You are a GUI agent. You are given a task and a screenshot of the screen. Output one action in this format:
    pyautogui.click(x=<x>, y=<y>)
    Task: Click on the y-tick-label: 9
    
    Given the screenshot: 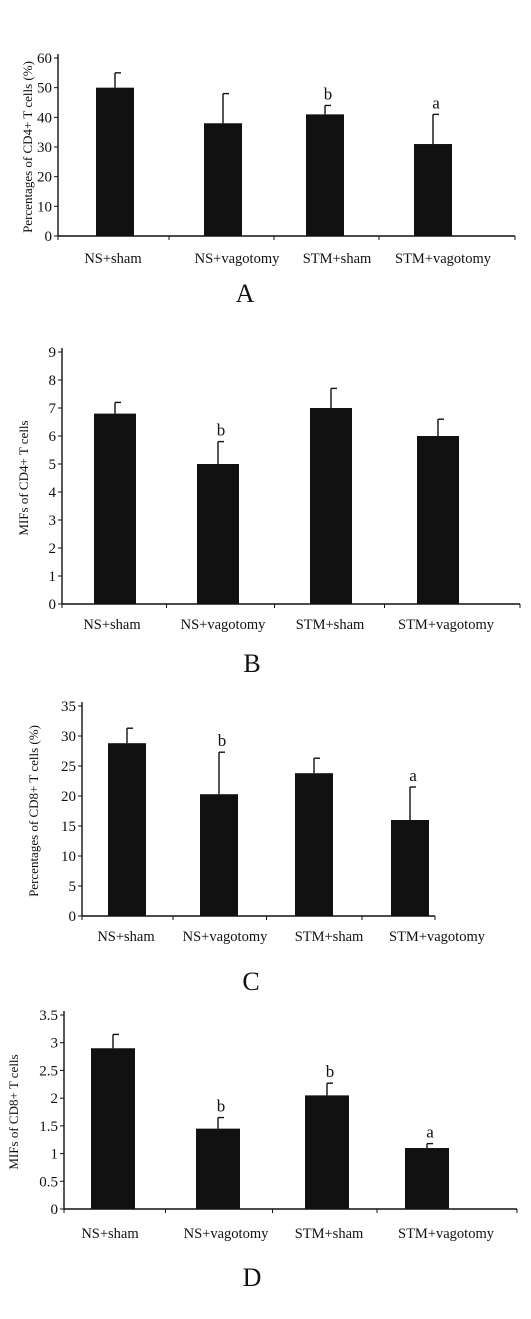 What is the action you would take?
    pyautogui.click(x=53, y=353)
    